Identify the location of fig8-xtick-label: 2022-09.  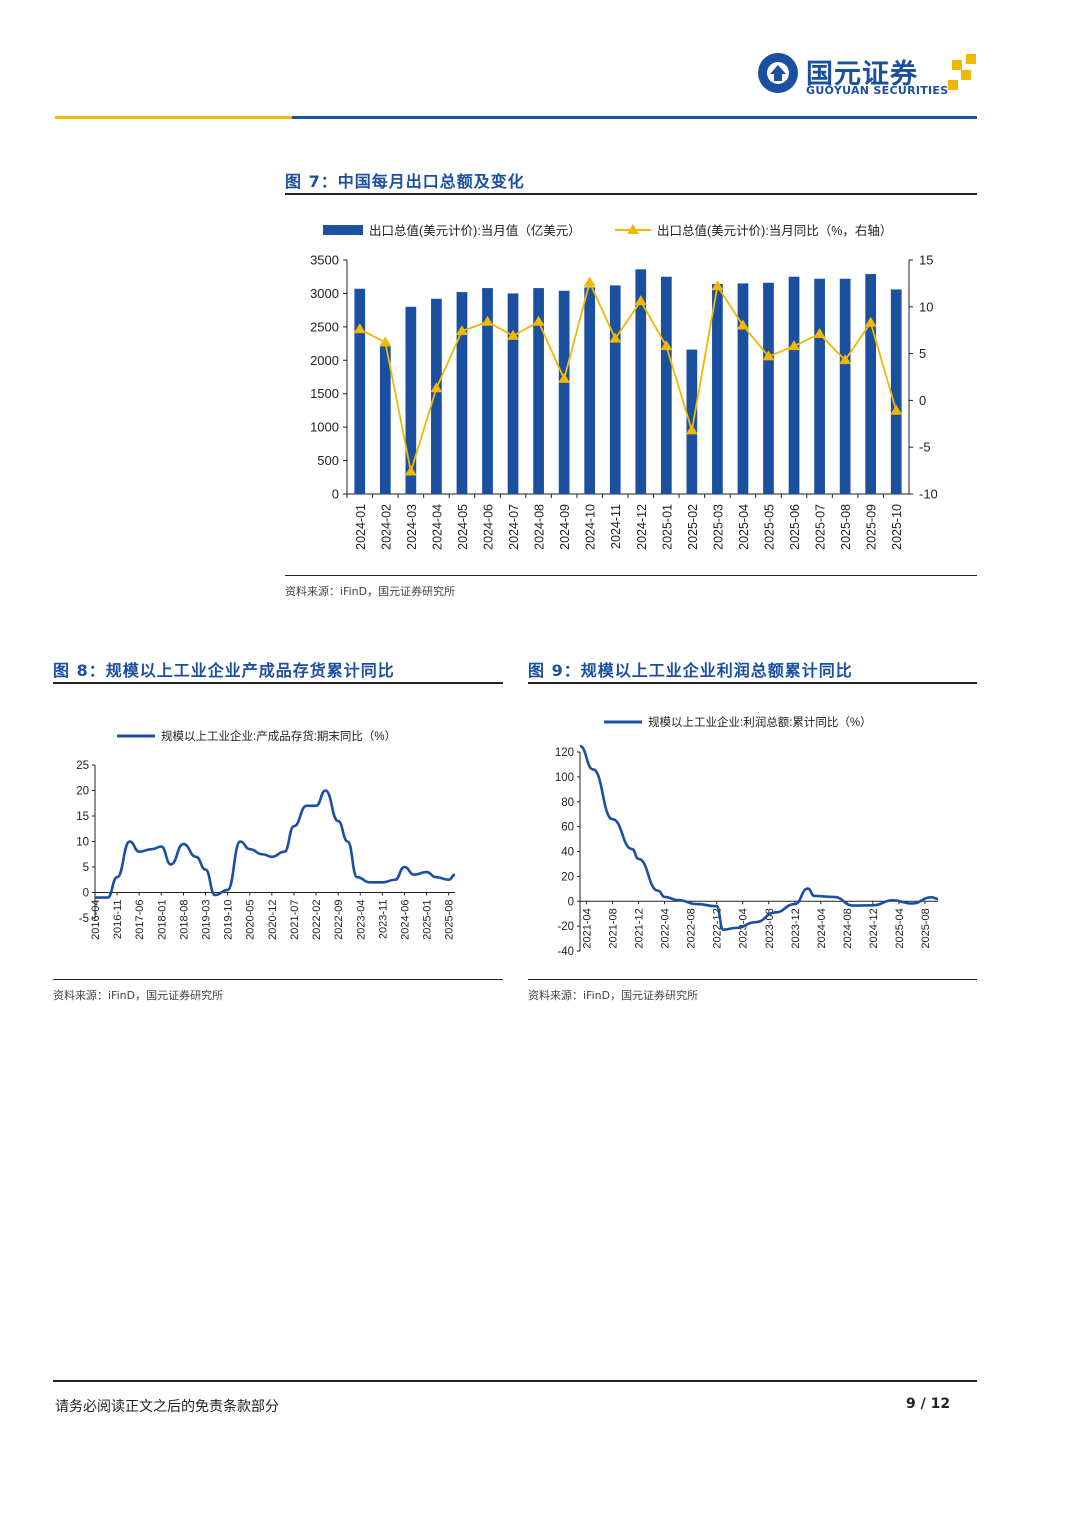
(339, 920).